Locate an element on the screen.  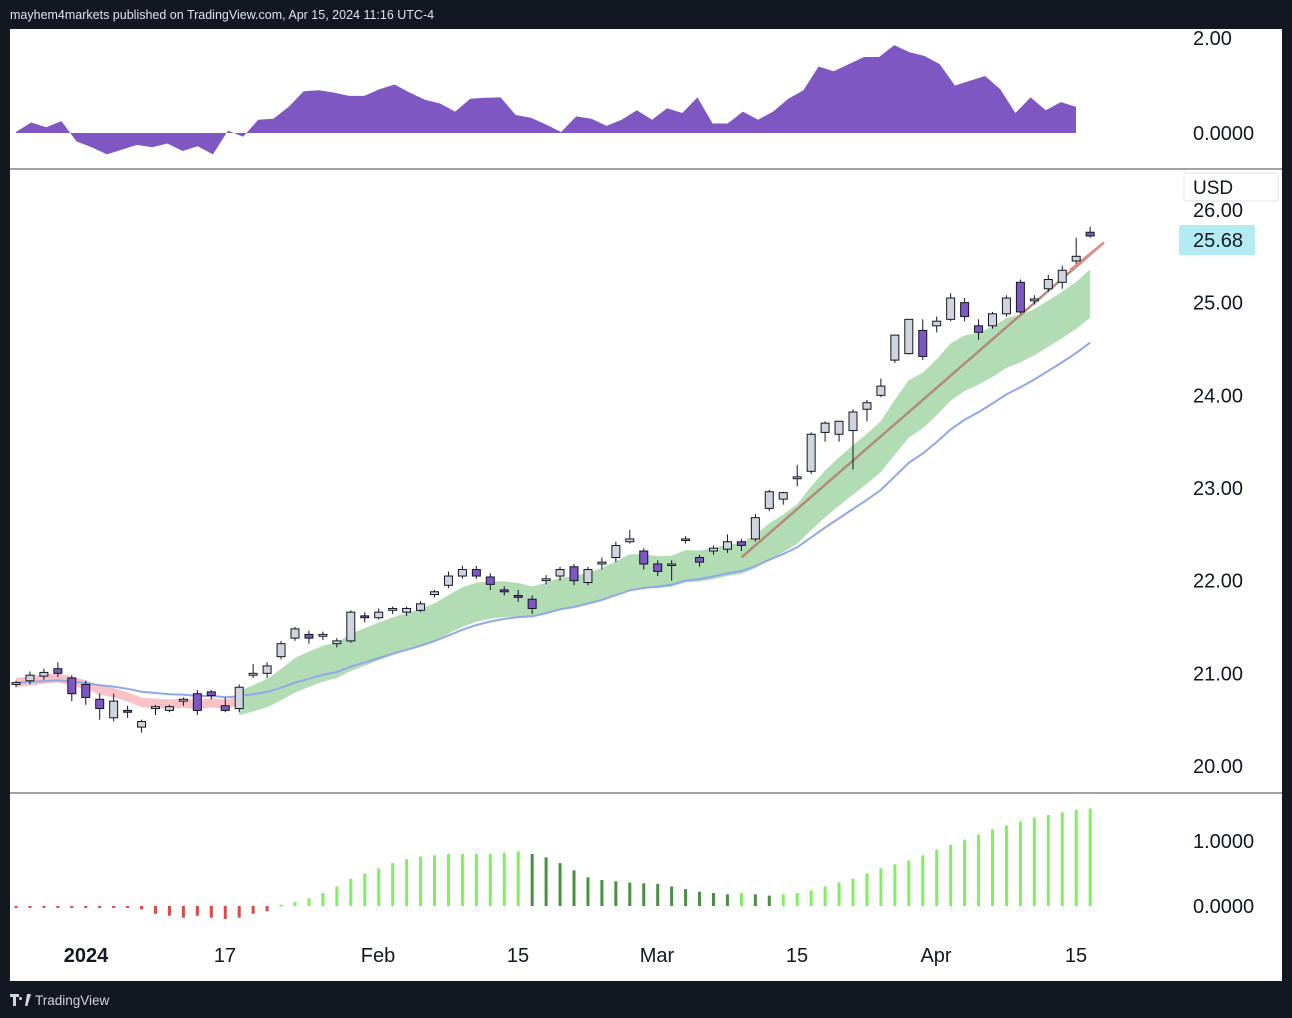
time-axis: 2024 17 Feb 15 Mar 15 Apr 15 is located at coordinates (575, 956).